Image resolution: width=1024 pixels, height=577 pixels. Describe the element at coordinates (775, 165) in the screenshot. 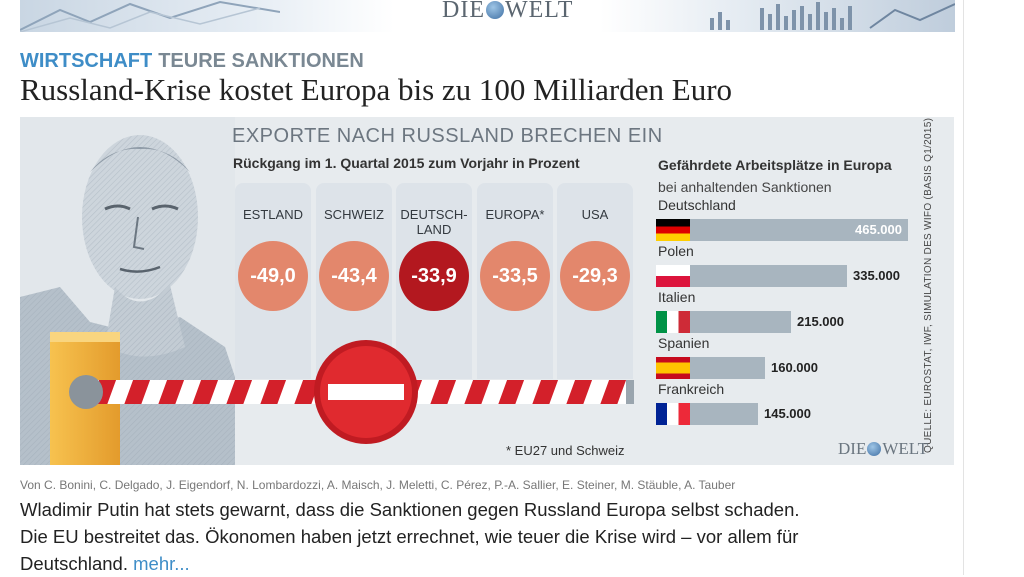

I see `jobs-chart-title: Gefährdete Arbeitsplätze in Europa` at that location.